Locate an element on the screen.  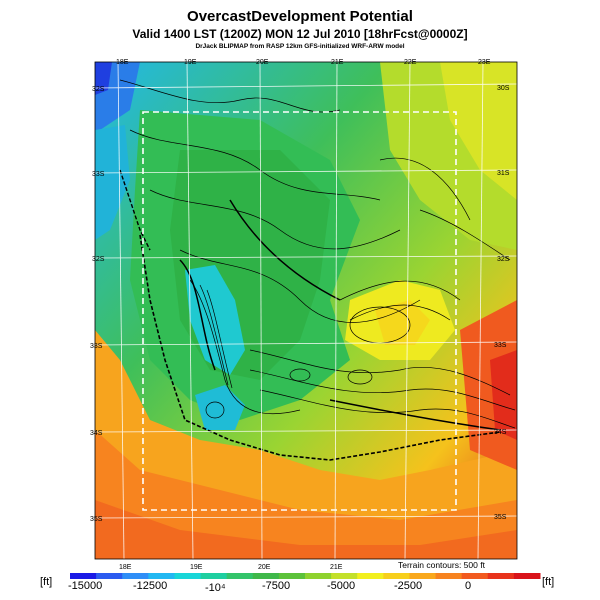
lat-label: 31S is located at coordinates (503, 173).